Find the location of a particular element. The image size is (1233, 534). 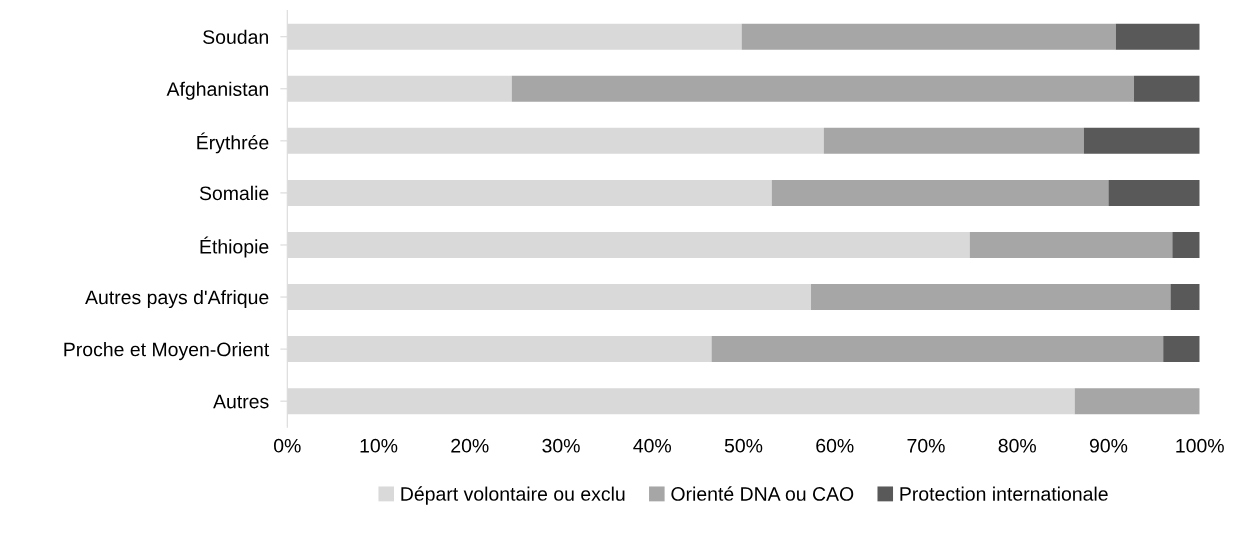

legend-label: Protection internationale is located at coordinates (1004, 493).